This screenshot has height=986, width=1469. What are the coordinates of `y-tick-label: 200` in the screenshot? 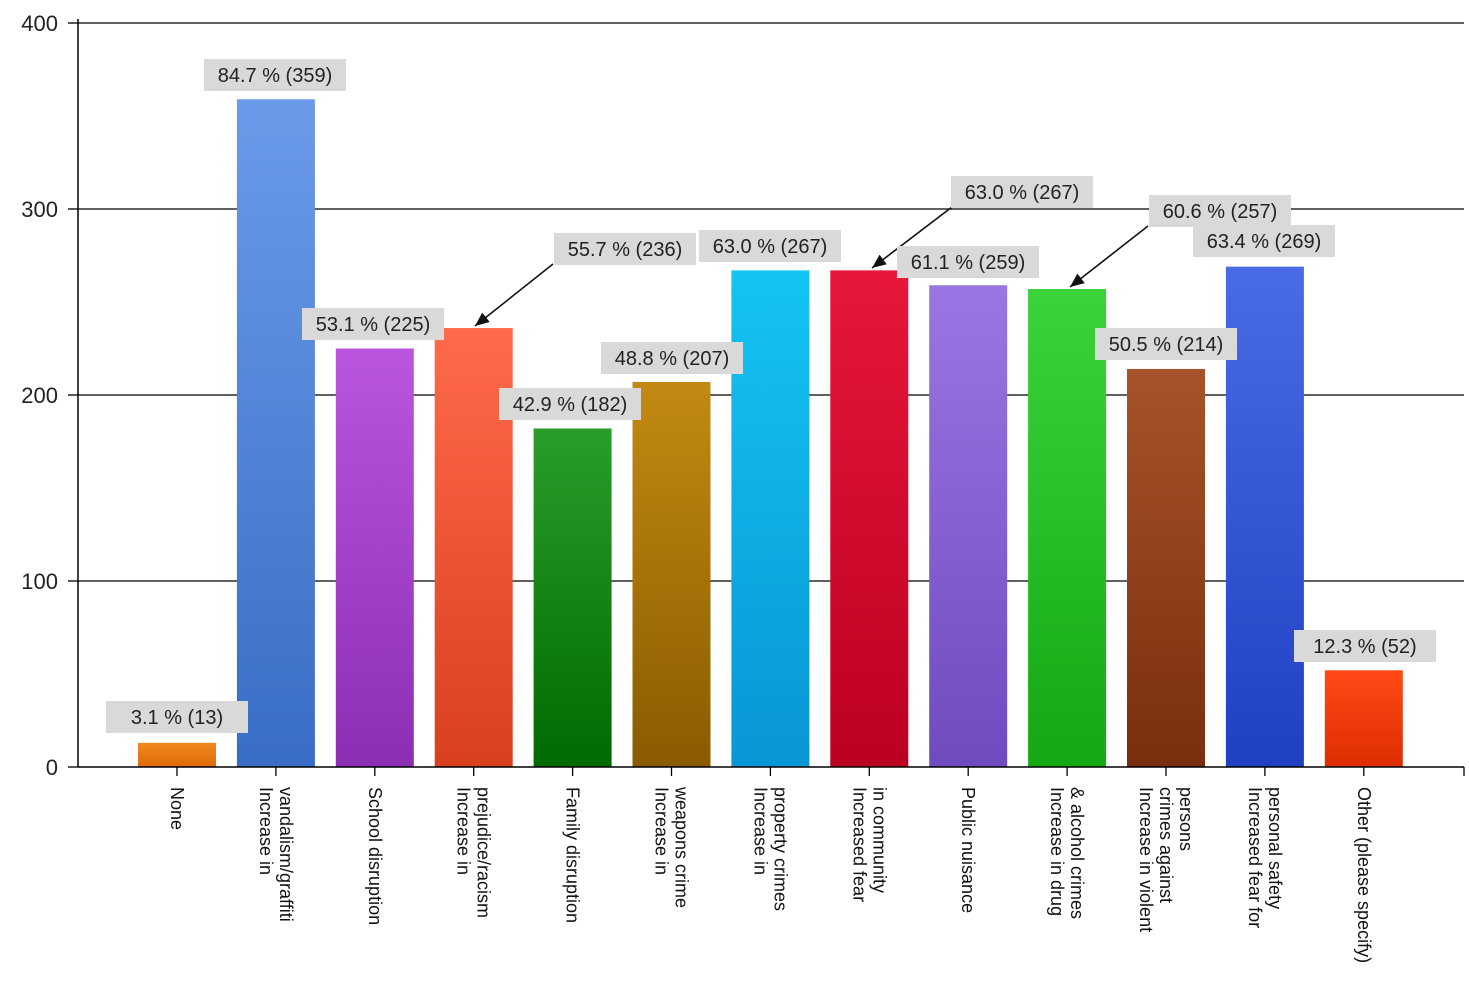 It's located at (39, 395).